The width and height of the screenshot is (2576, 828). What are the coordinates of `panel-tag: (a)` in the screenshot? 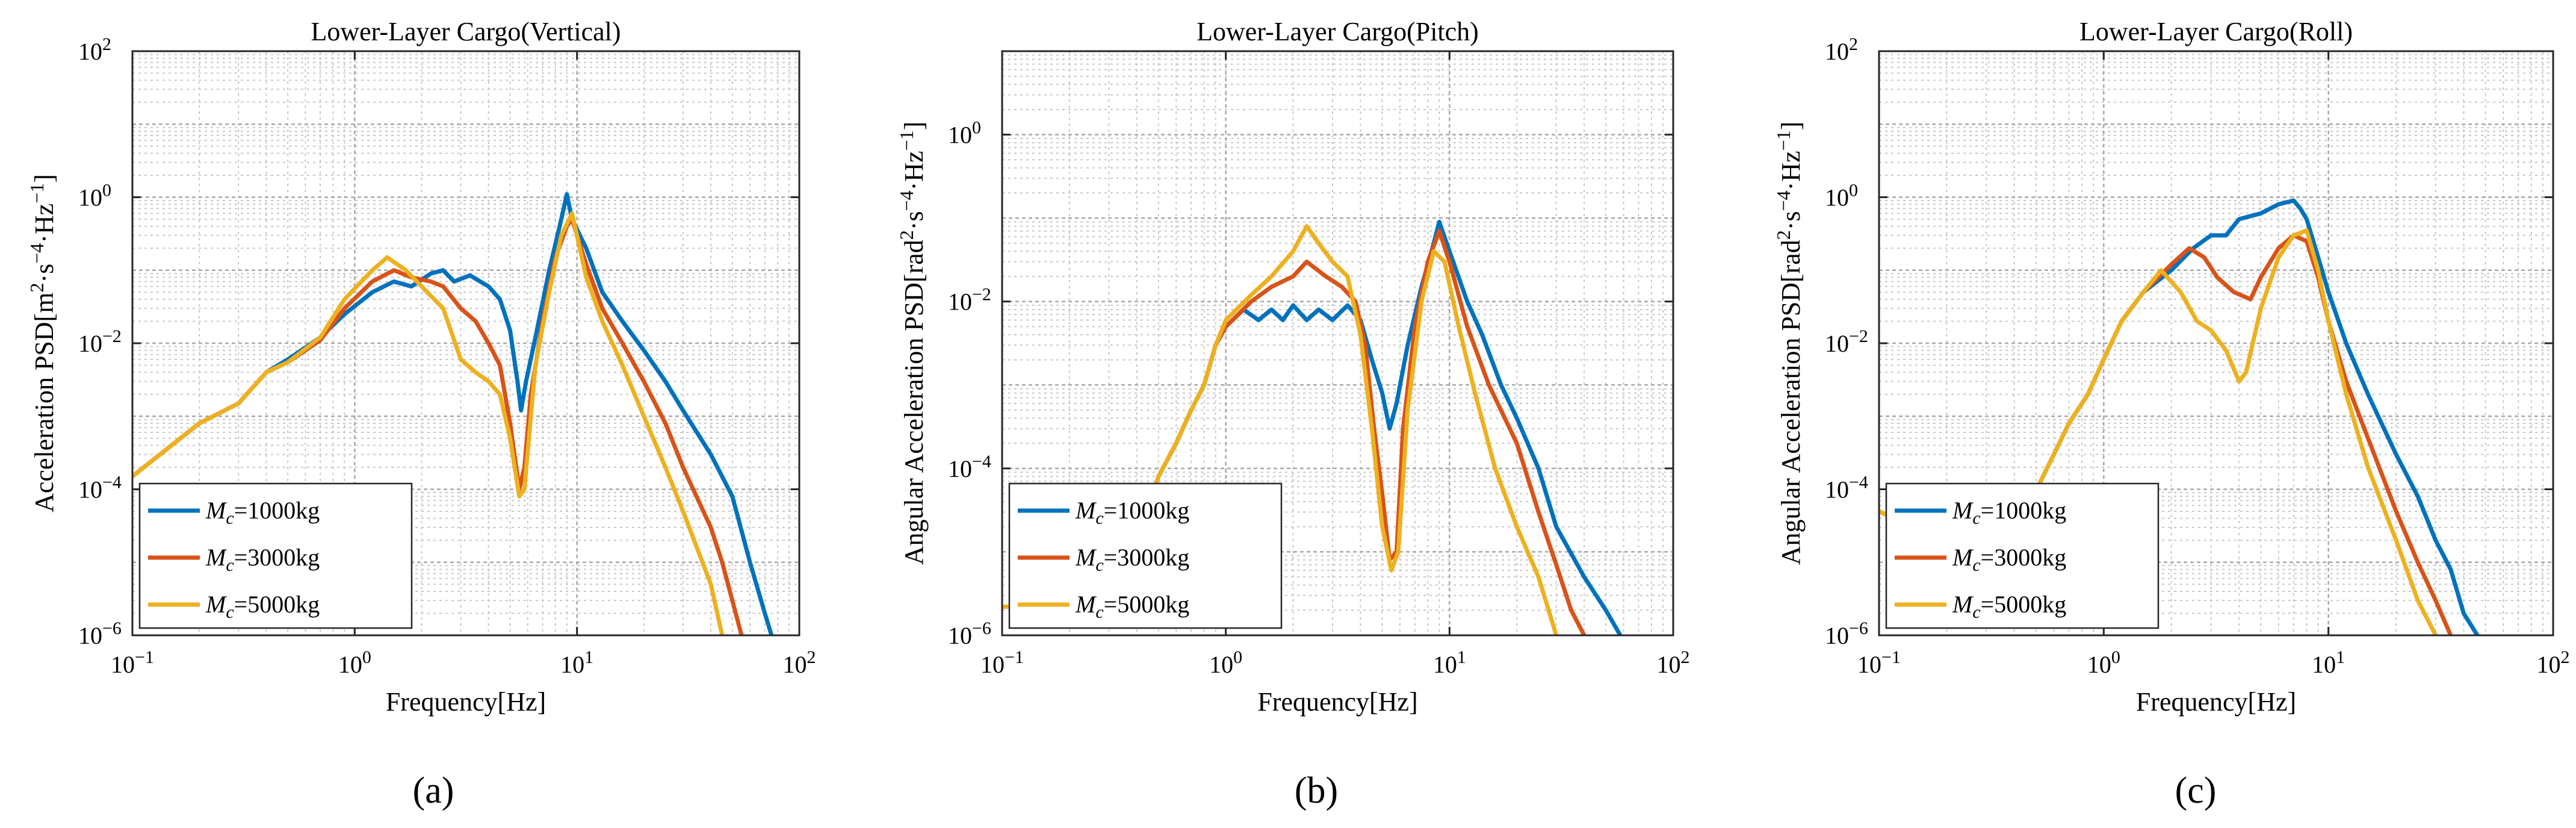 It's located at (434, 790).